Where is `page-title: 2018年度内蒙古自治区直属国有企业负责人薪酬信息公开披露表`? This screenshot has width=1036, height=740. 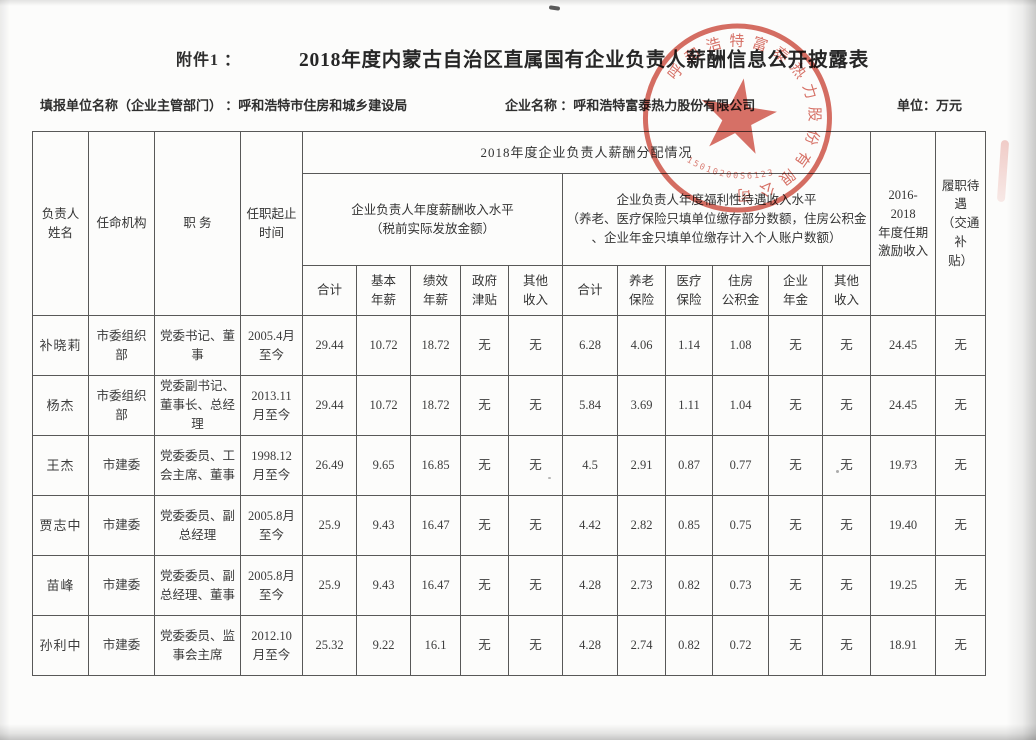 page-title: 2018年度内蒙古自治区直属国有企业负责人薪酬信息公开披露表 is located at coordinates (584, 60).